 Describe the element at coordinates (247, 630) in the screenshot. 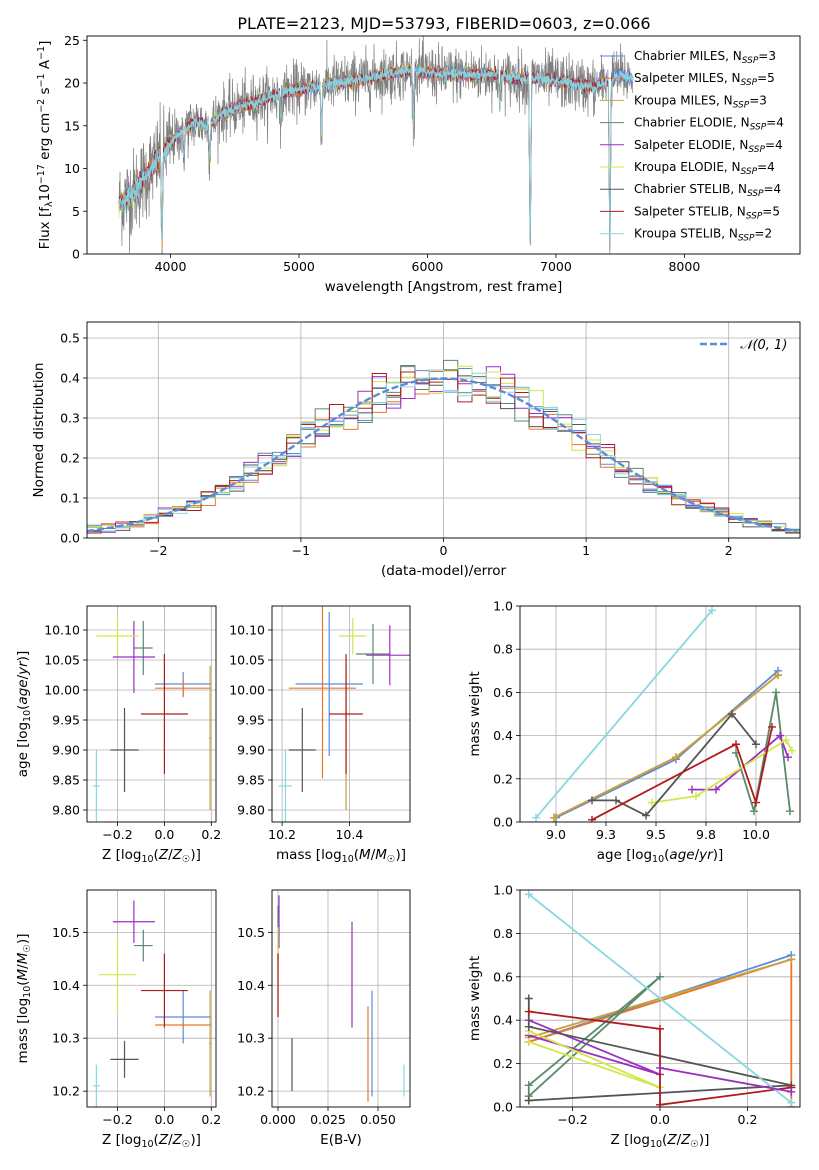

I see `y-tick-label: 10.10` at that location.